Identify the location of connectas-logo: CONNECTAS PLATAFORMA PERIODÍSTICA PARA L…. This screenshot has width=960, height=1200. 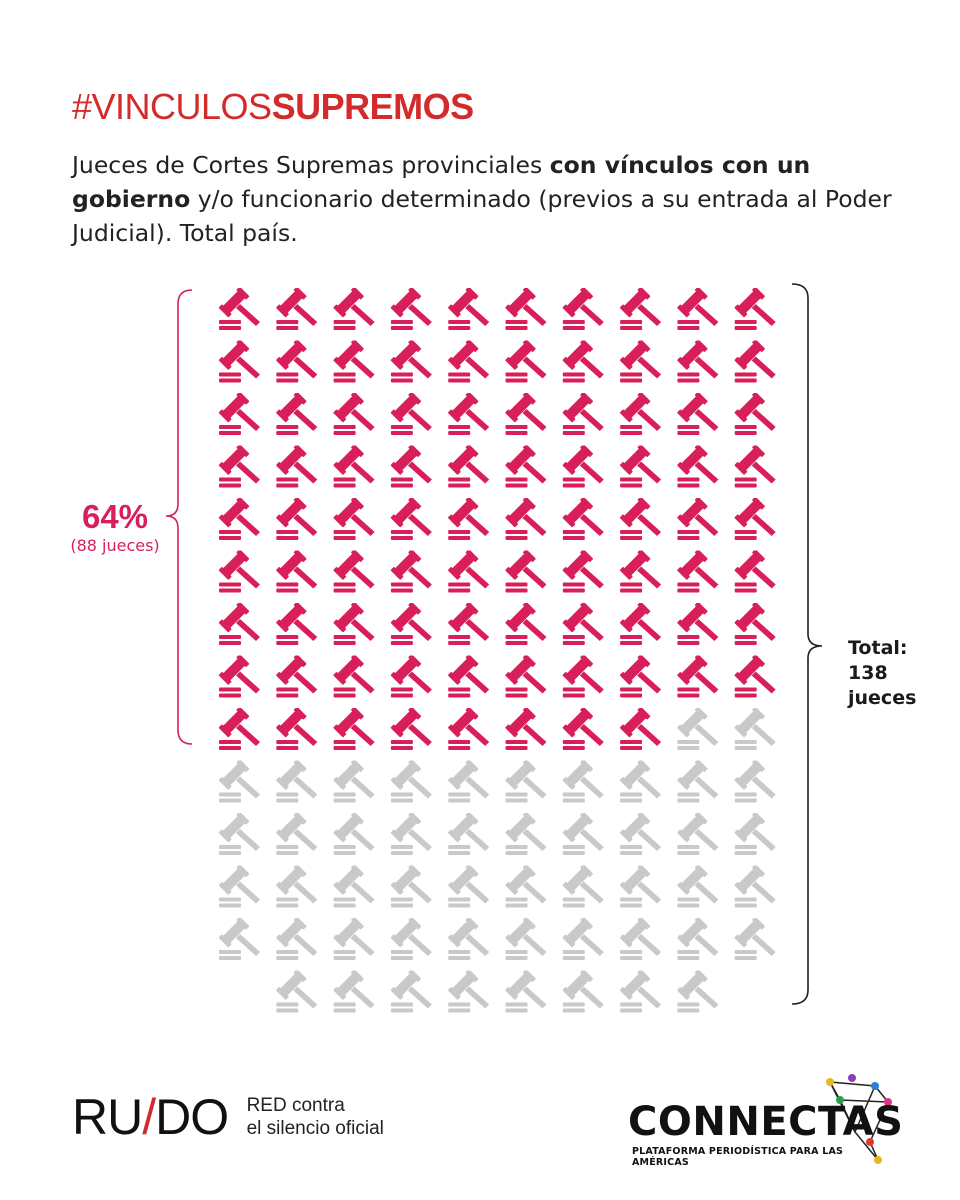
(766, 1133).